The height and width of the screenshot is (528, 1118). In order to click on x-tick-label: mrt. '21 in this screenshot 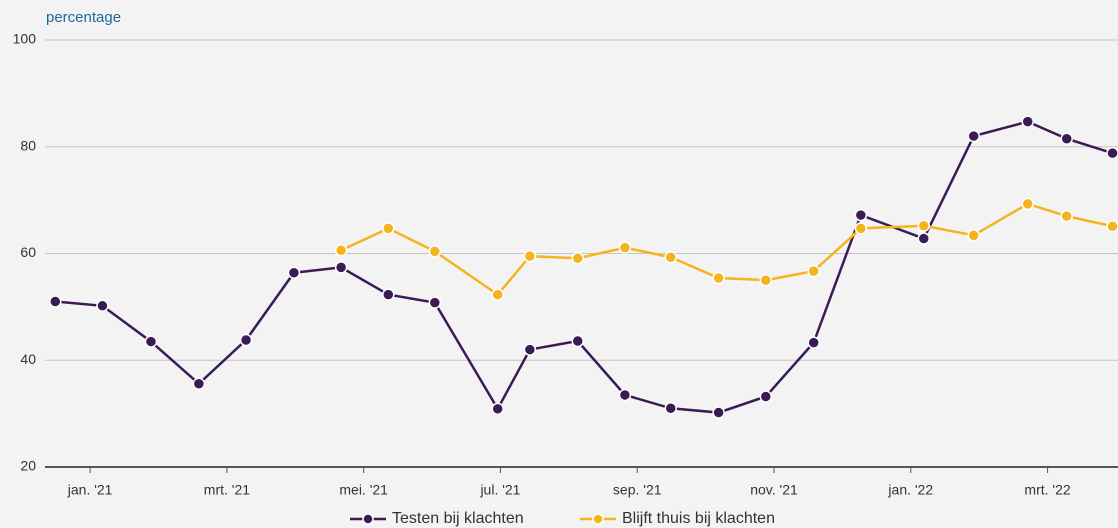, I will do `click(227, 490)`.